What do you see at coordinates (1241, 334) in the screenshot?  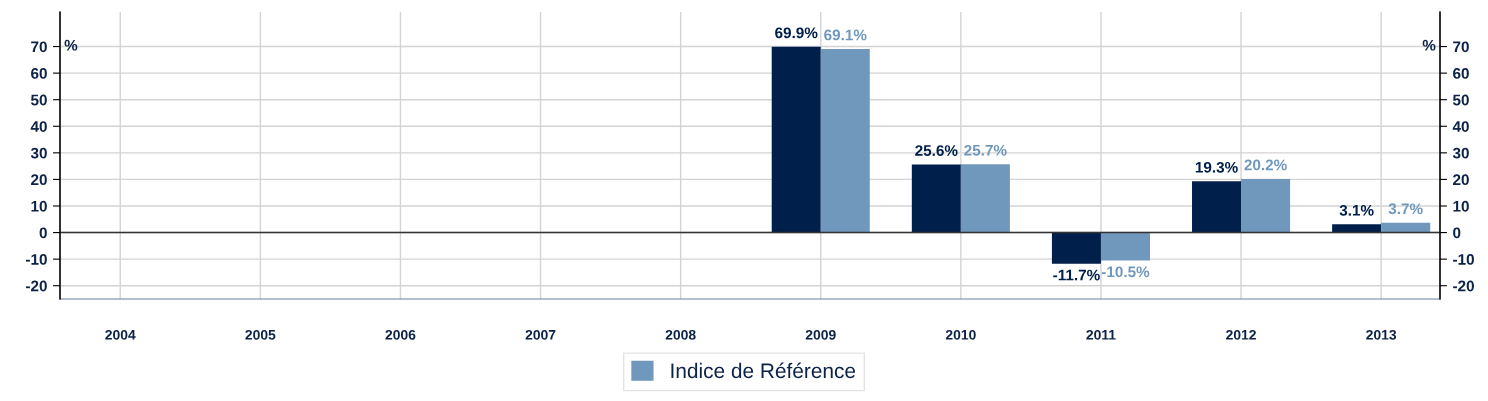 I see `x-tick-label: 2012` at bounding box center [1241, 334].